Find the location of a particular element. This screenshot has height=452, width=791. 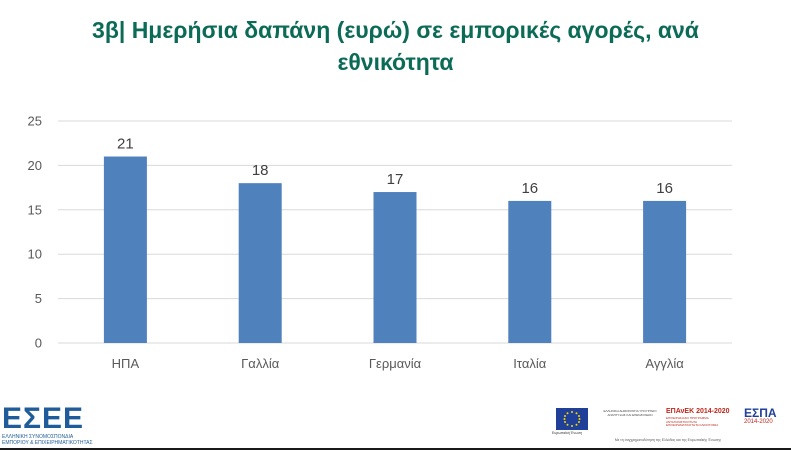

eseee-logo-text: ΕΣΕΕ is located at coordinates (43, 418).